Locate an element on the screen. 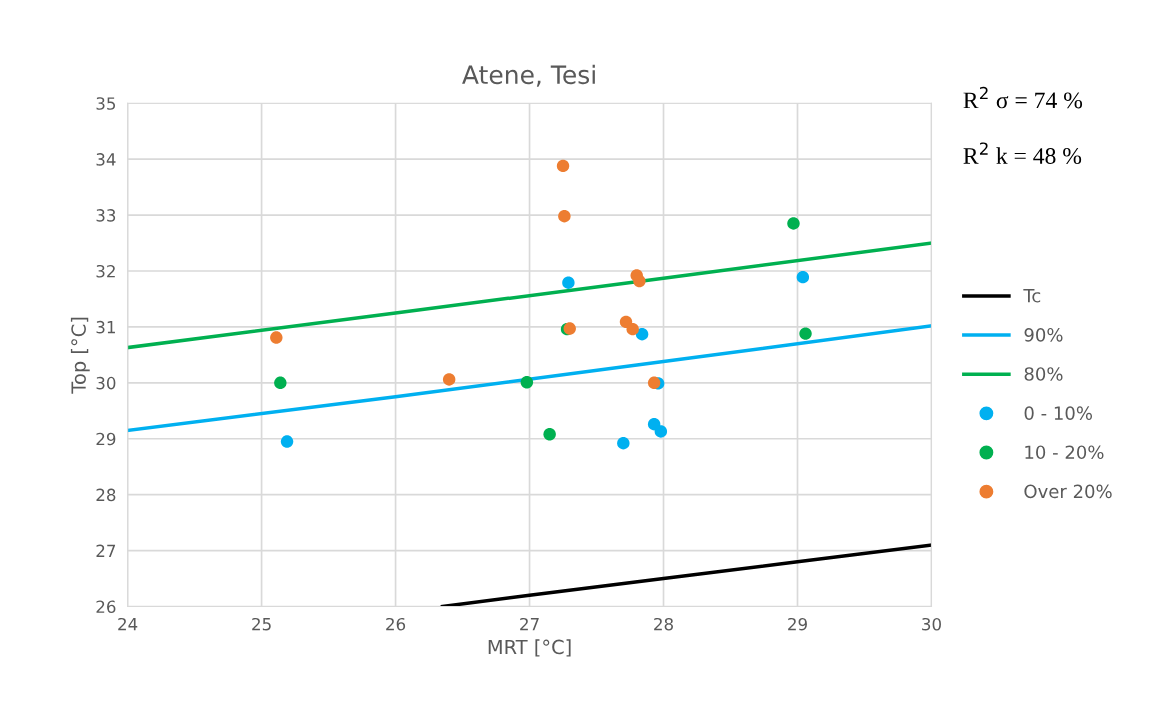 This screenshot has height=722, width=1160. x-tick-label: 28 is located at coordinates (663, 624).